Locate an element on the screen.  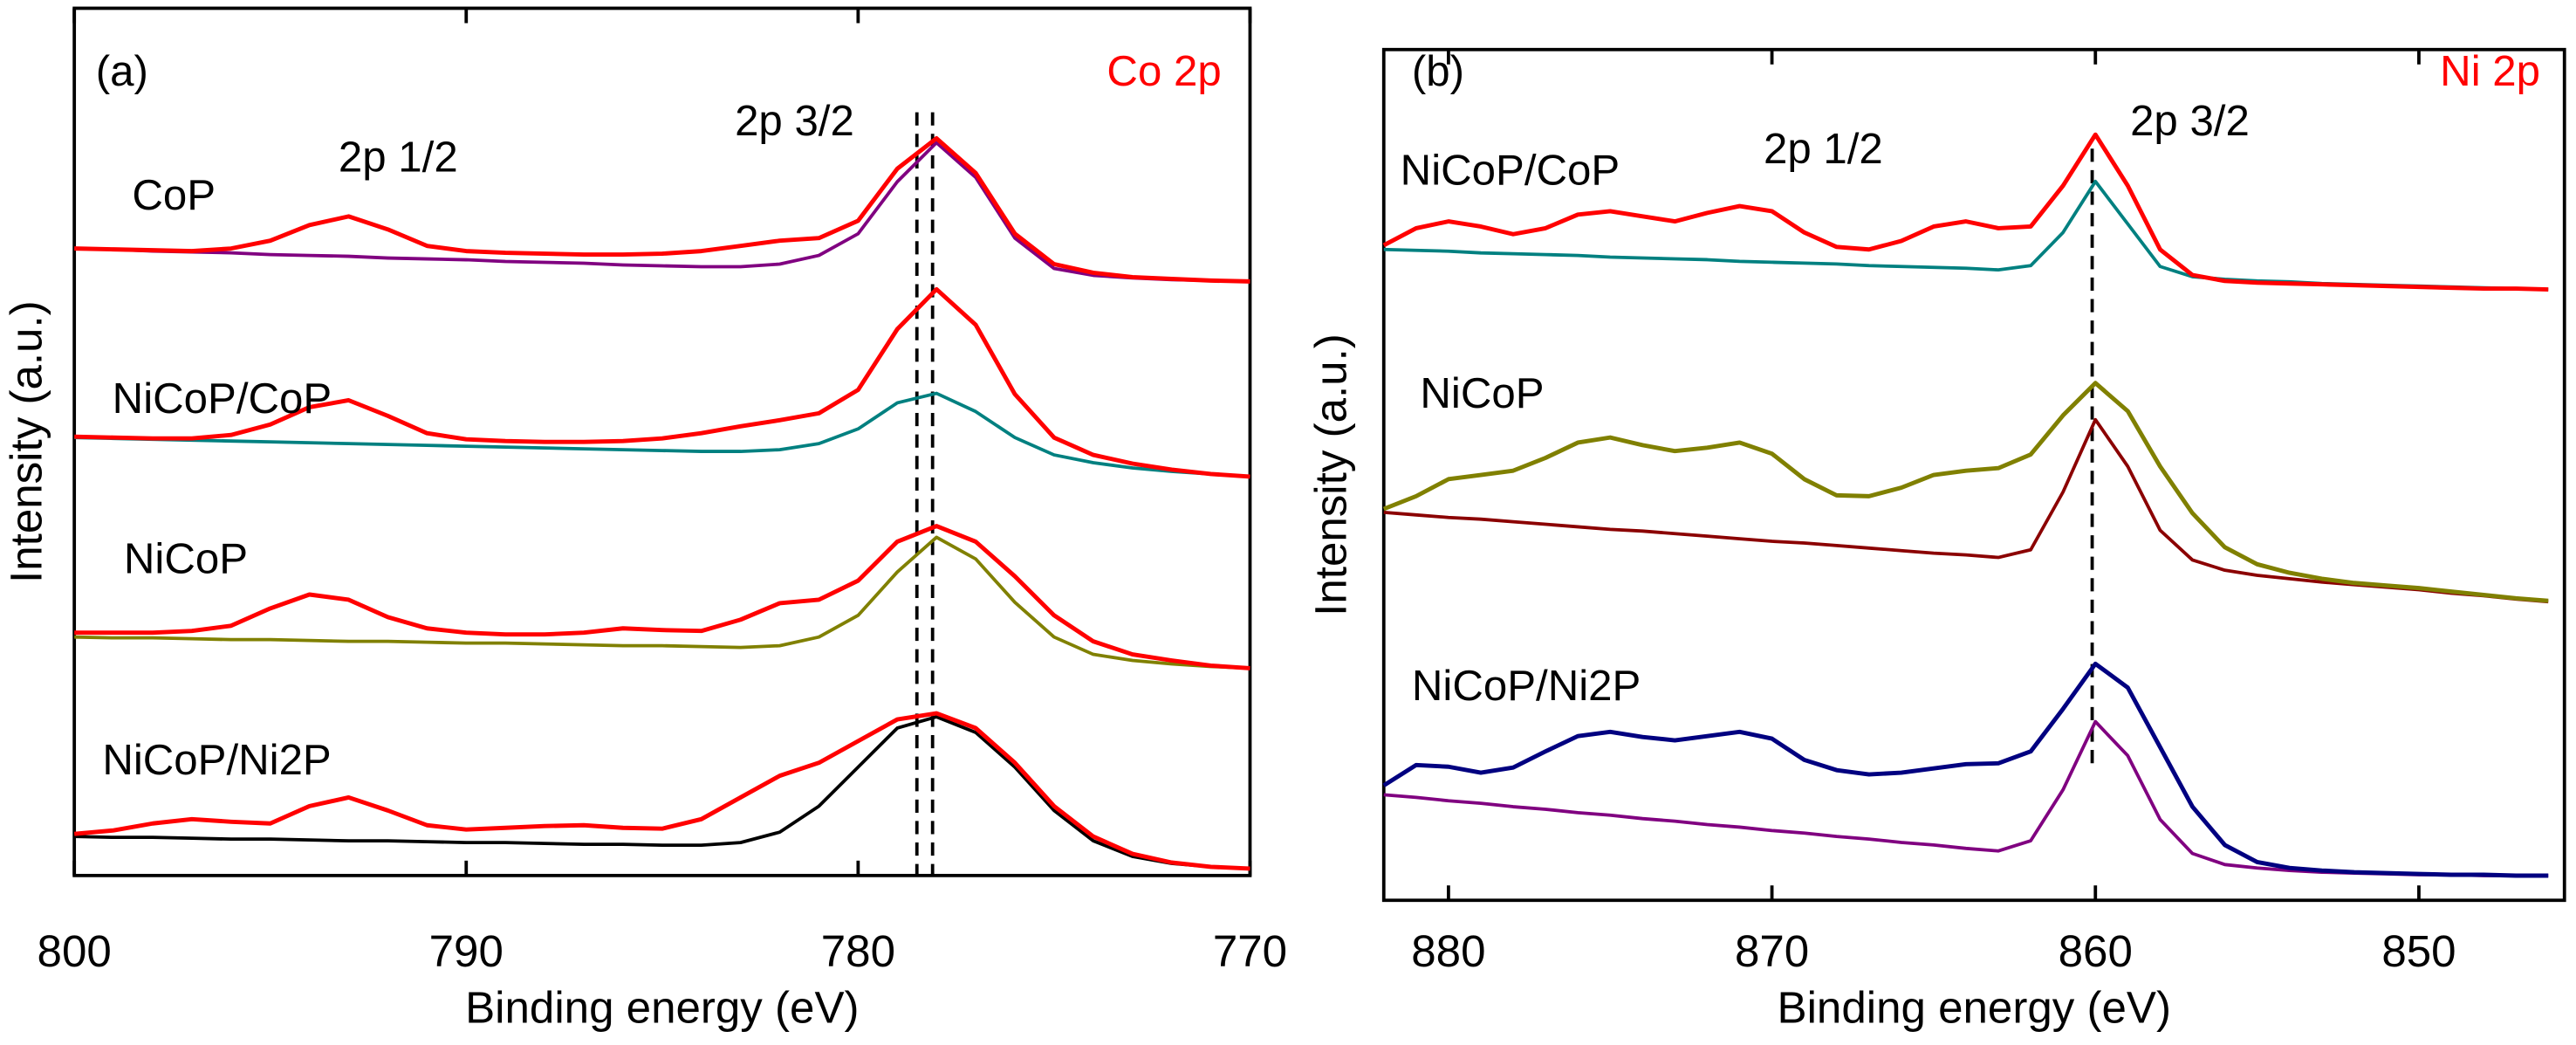
x-tick-label: 780 is located at coordinates (858, 951).